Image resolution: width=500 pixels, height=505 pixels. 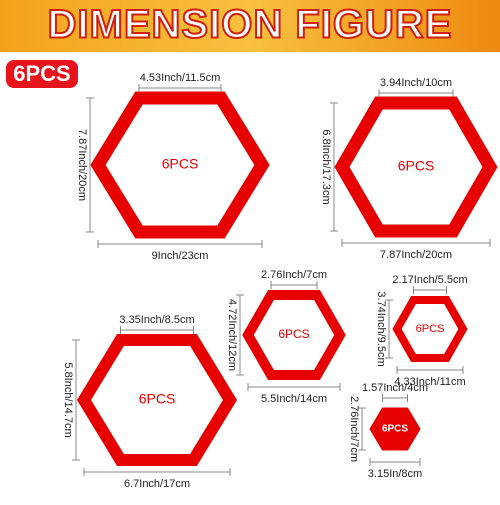 What do you see at coordinates (395, 388) in the screenshot?
I see `top-dimension: 1.57Inch/4cm` at bounding box center [395, 388].